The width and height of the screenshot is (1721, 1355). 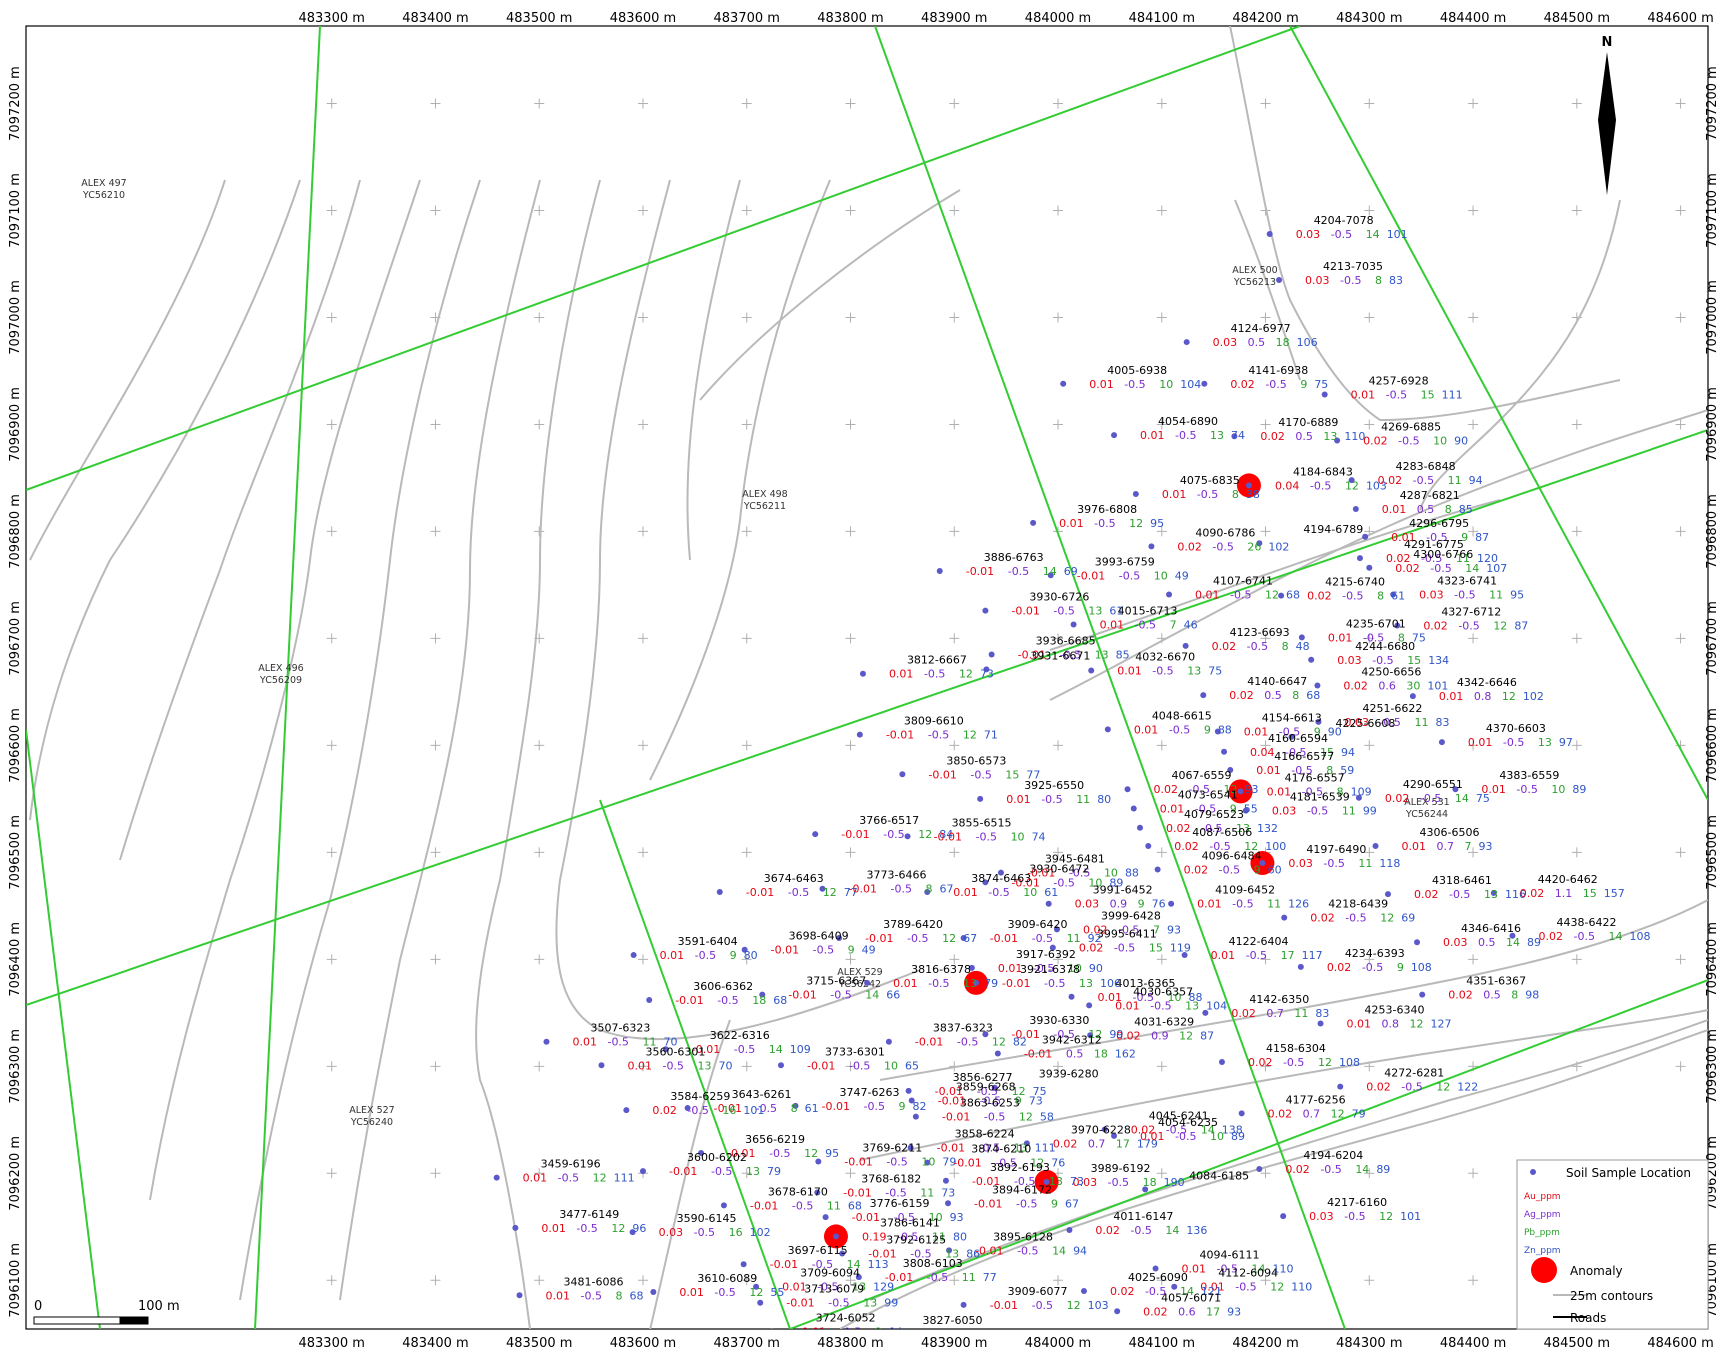 I want to click on zn-value: 111, so click(x=624, y=1178).